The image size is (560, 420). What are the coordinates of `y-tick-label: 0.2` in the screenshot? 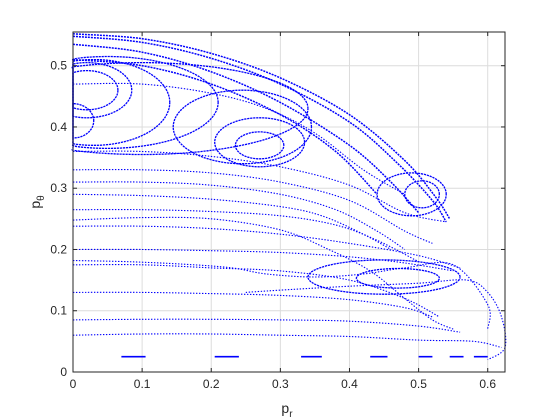 It's located at (58, 249).